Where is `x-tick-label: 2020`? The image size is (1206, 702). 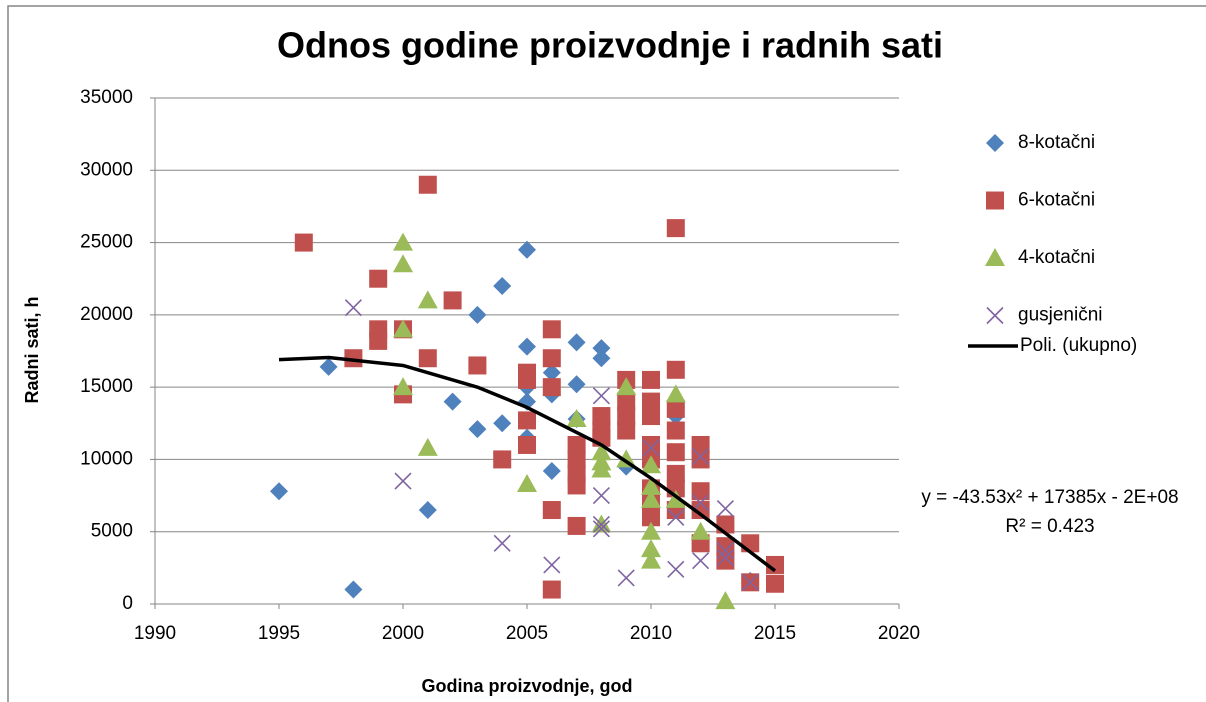 x-tick-label: 2020 is located at coordinates (899, 633).